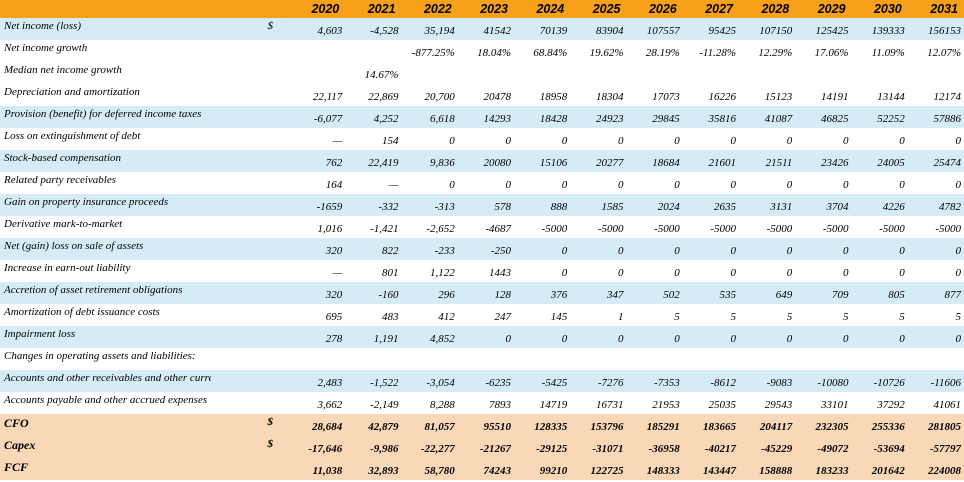  I want to click on value-cell: -49072, so click(833, 449).